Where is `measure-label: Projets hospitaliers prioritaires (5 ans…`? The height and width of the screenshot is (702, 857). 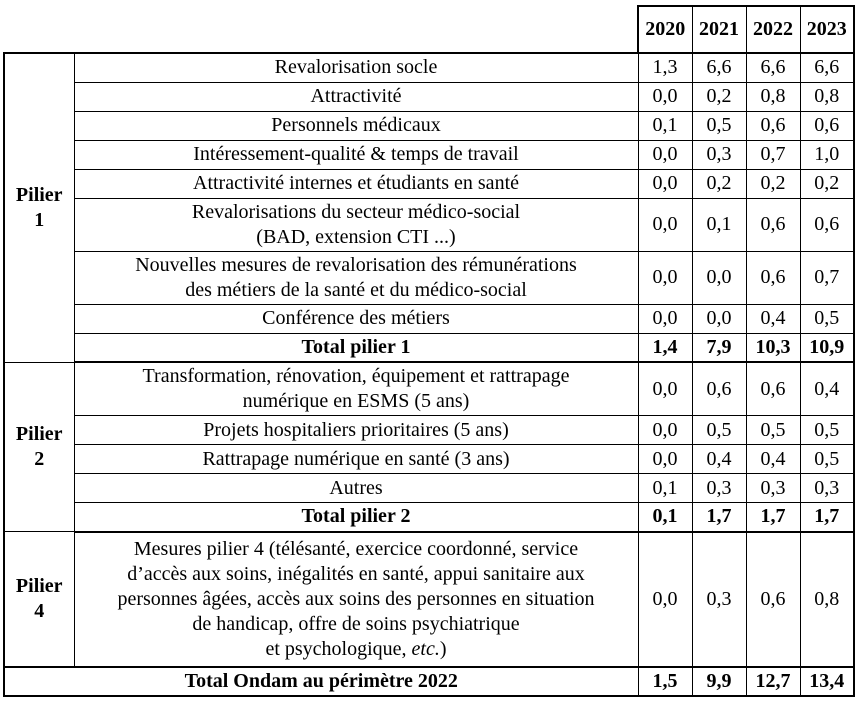 measure-label: Projets hospitaliers prioritaires (5 ans… is located at coordinates (356, 430).